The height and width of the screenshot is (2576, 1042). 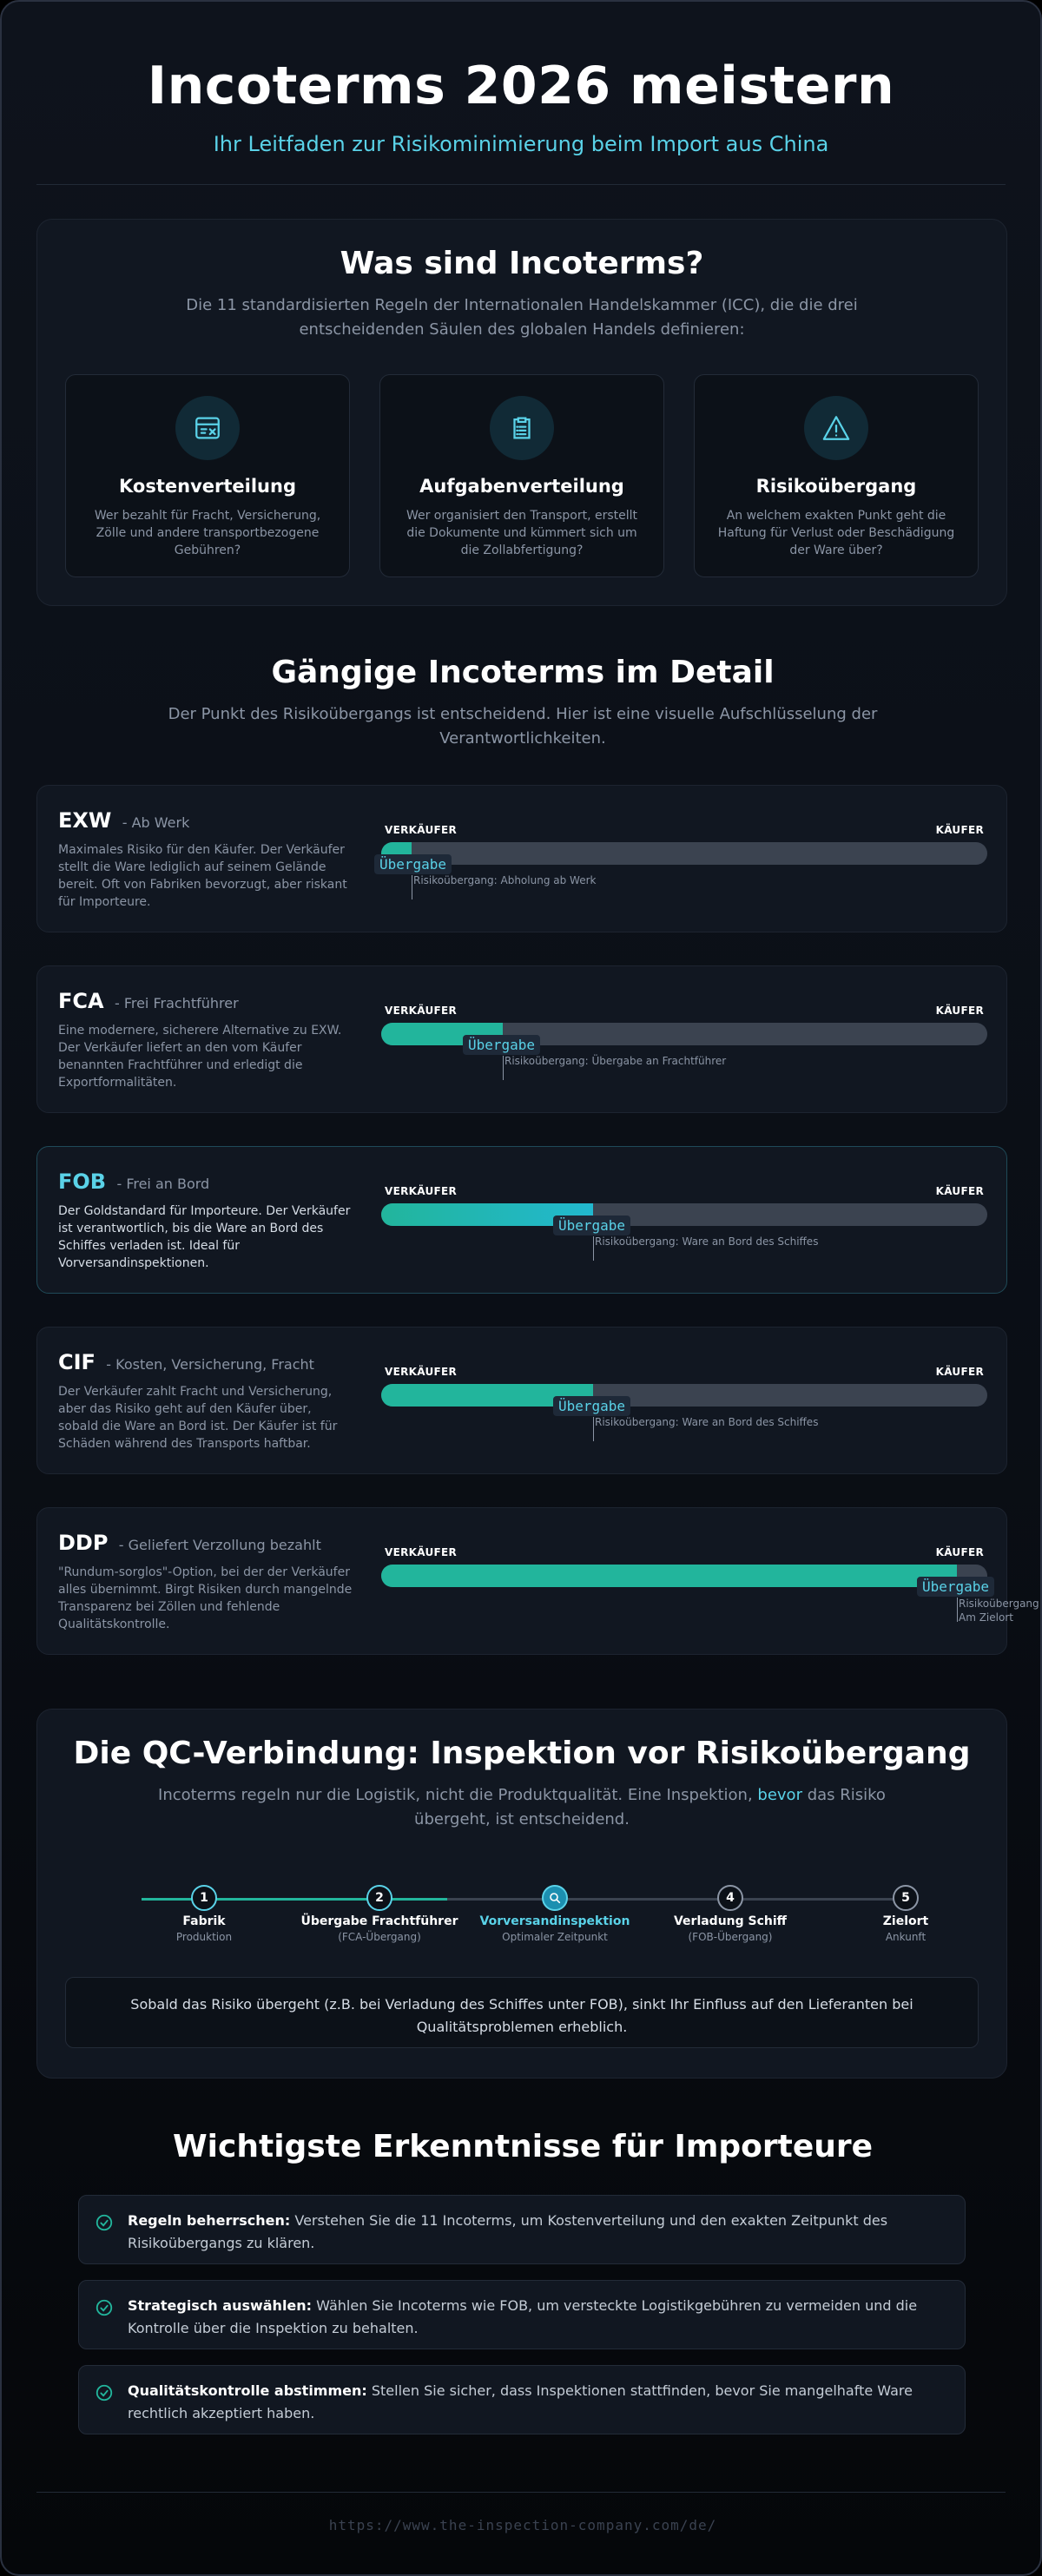 I want to click on card-title: Kostenverteilung, so click(x=207, y=486).